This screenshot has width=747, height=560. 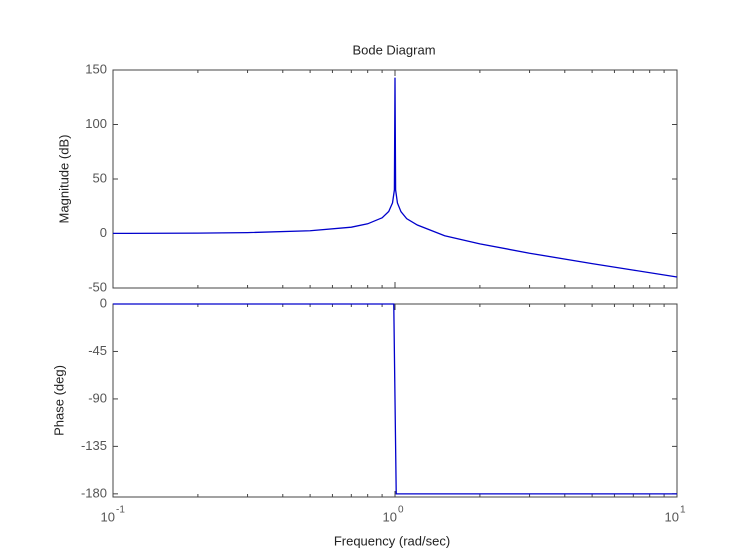 What do you see at coordinates (97, 397) in the screenshot?
I see `y-tick-label: -90` at bounding box center [97, 397].